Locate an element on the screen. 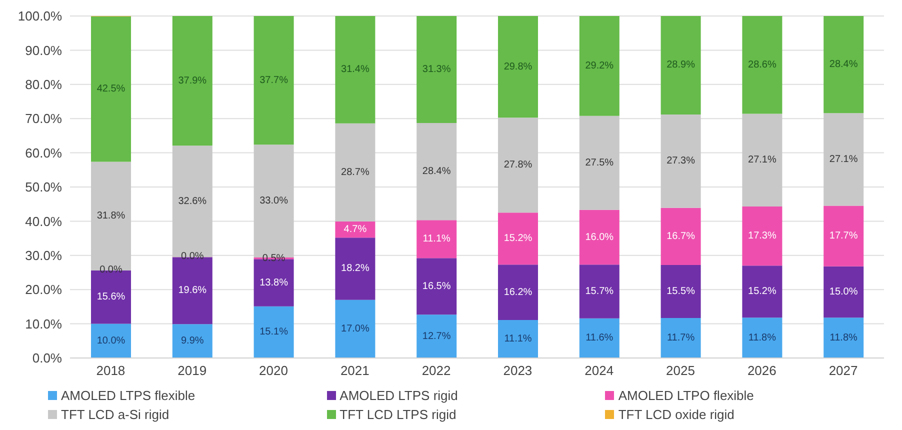  data-label: 4.7% is located at coordinates (355, 230).